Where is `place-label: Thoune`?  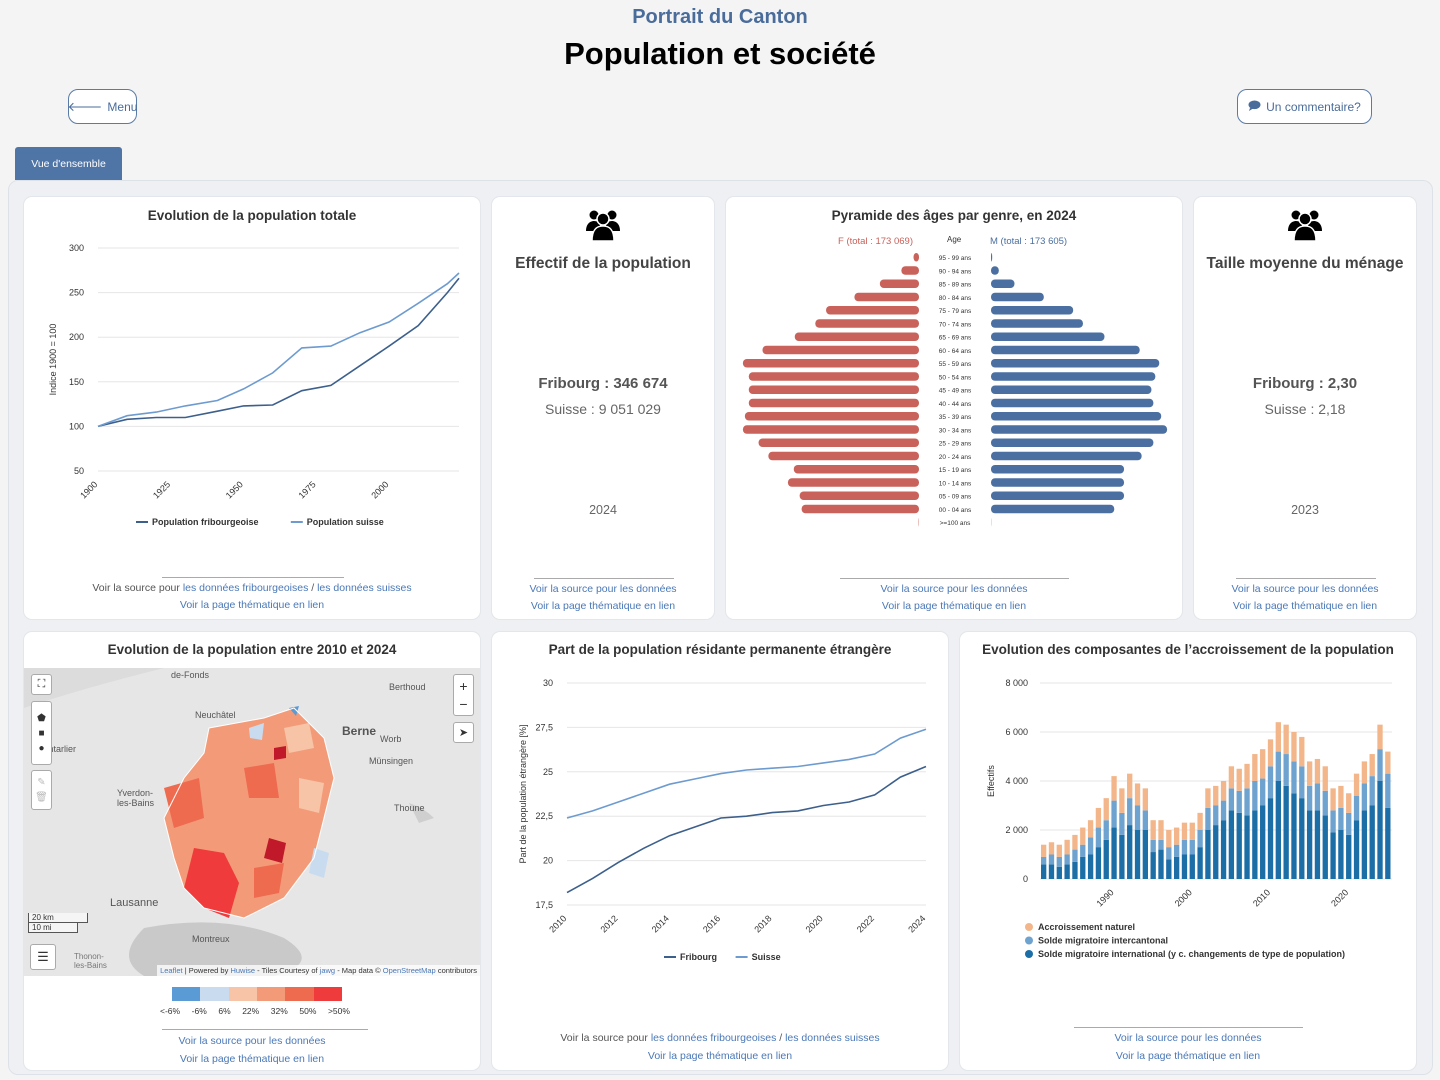
place-label: Thoune is located at coordinates (409, 808).